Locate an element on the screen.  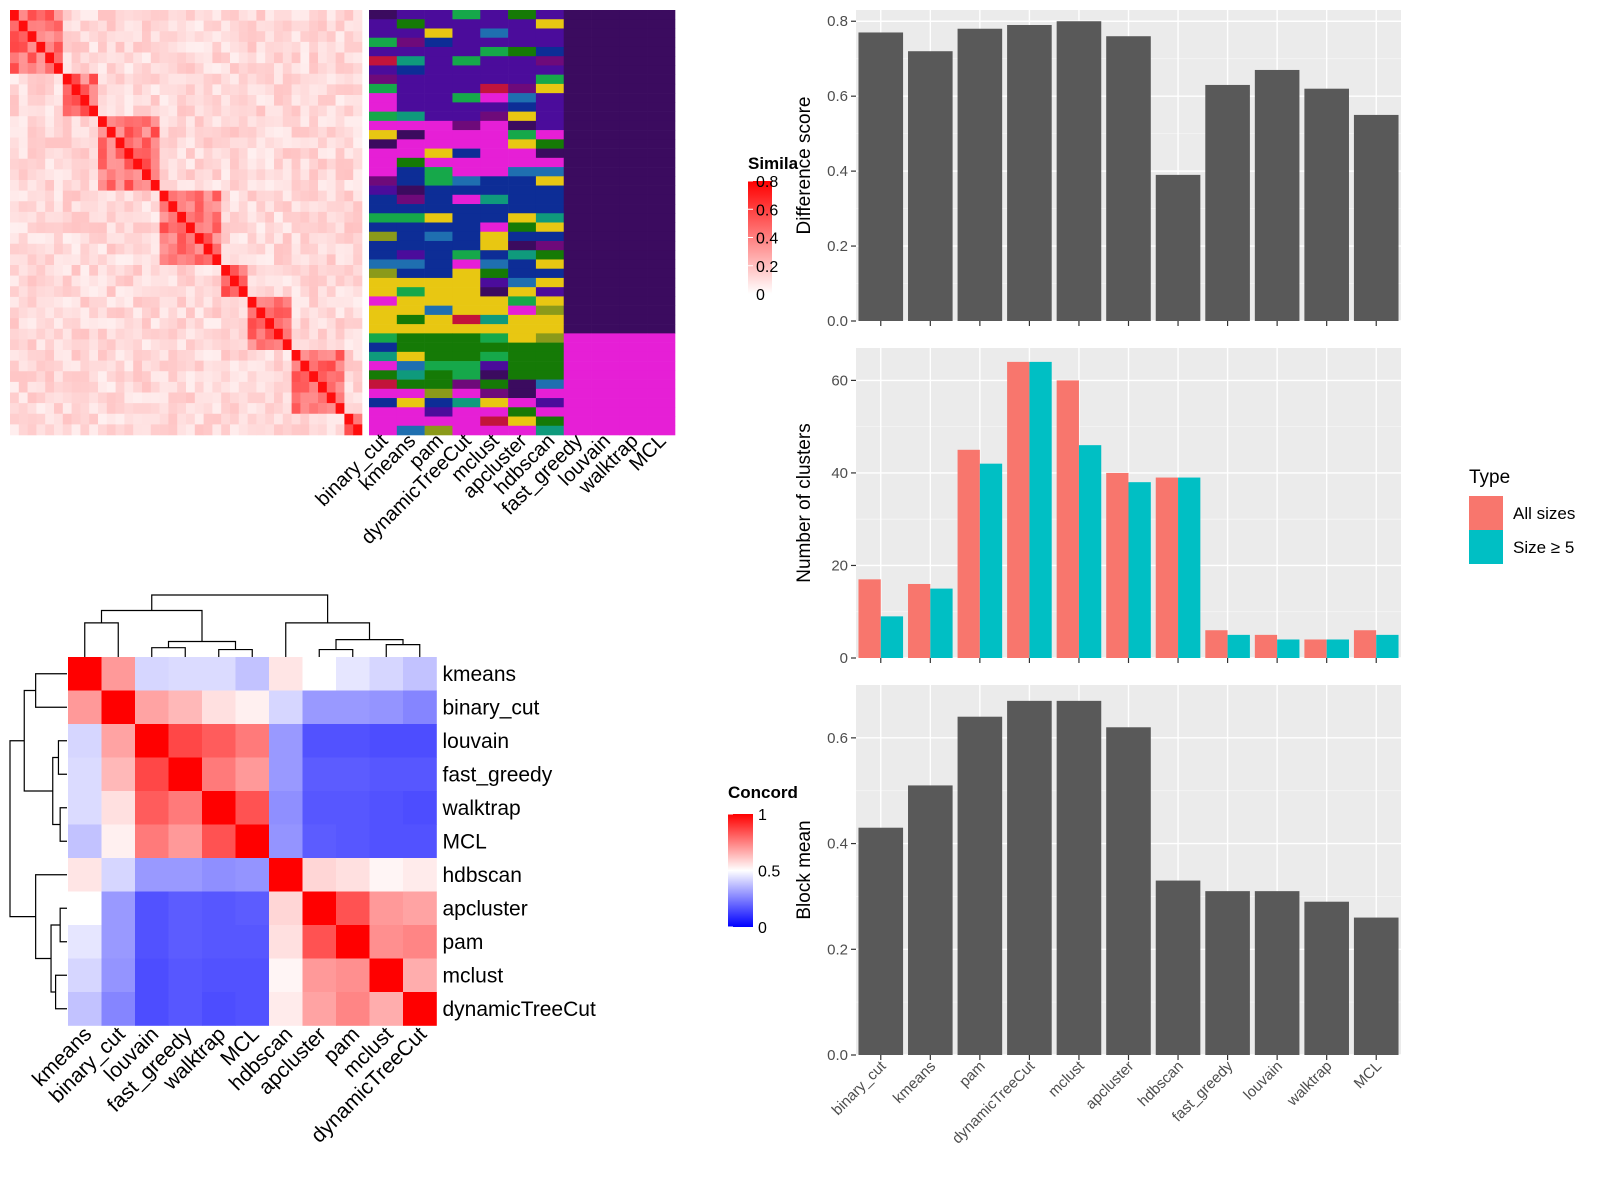
similarity-legend-tick-label: 0.4 is located at coordinates (767, 239).